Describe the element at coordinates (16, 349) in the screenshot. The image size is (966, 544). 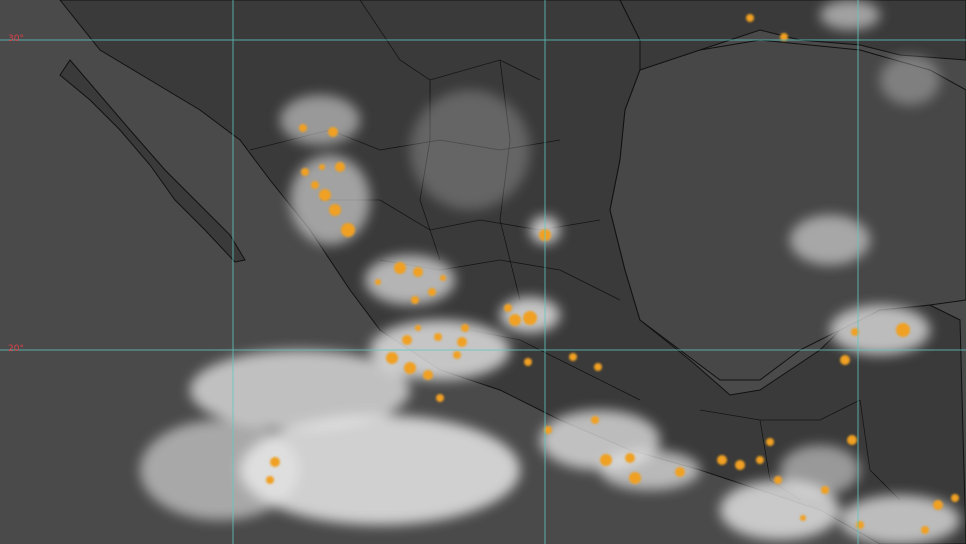
I see `latitude-label-20: 20°` at that location.